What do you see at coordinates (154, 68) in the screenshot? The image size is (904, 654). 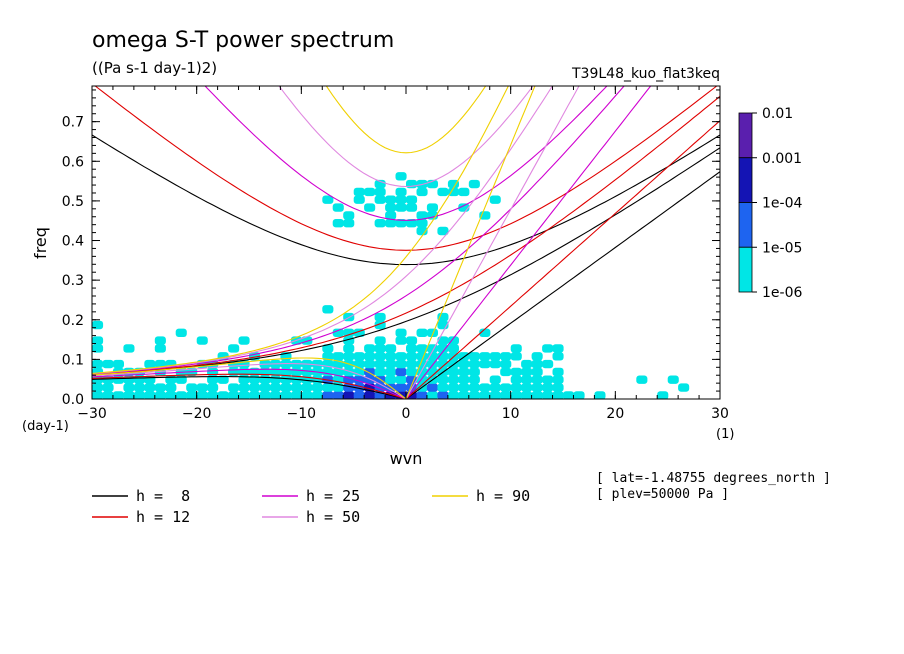 I see `chart-subtitle: ((Pa s-1 day-1)2)` at bounding box center [154, 68].